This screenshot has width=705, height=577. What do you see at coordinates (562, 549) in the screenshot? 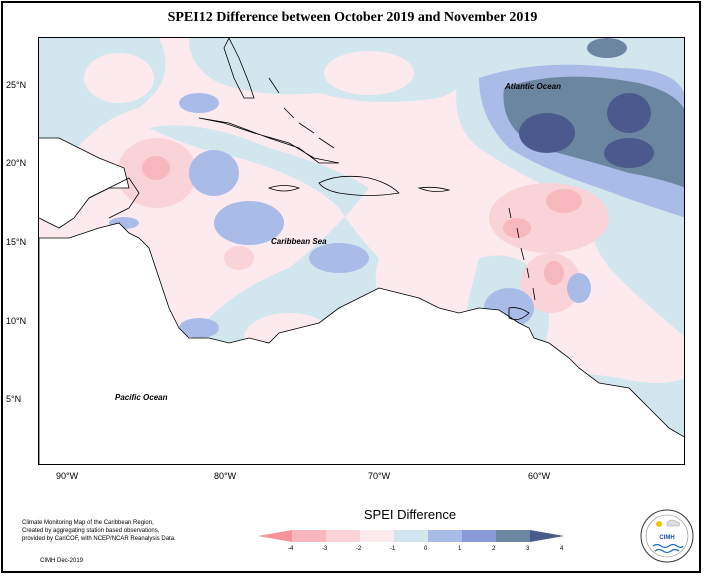
I see `legend-tick-label: 4` at bounding box center [562, 549].